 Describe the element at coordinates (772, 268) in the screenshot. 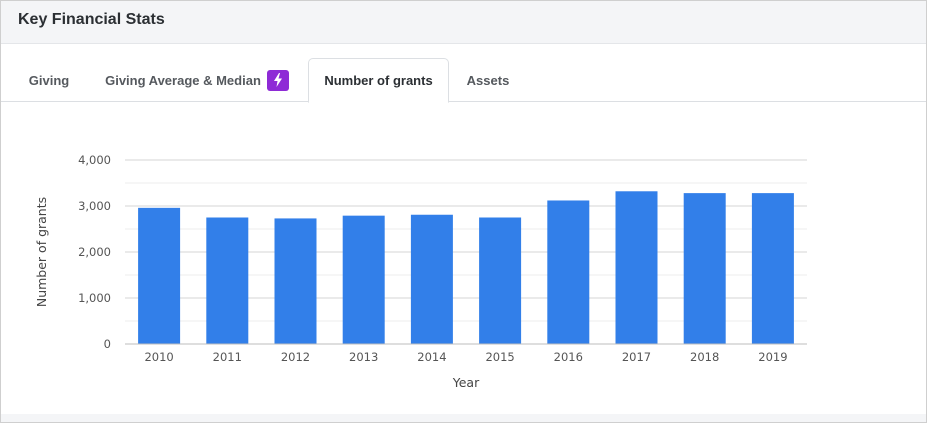

I see `bar-2019` at that location.